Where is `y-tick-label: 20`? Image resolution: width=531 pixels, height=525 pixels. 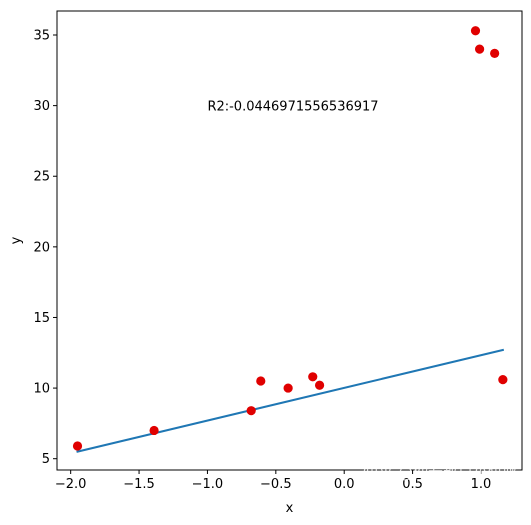
y-tick-label: 20 is located at coordinates (41, 247).